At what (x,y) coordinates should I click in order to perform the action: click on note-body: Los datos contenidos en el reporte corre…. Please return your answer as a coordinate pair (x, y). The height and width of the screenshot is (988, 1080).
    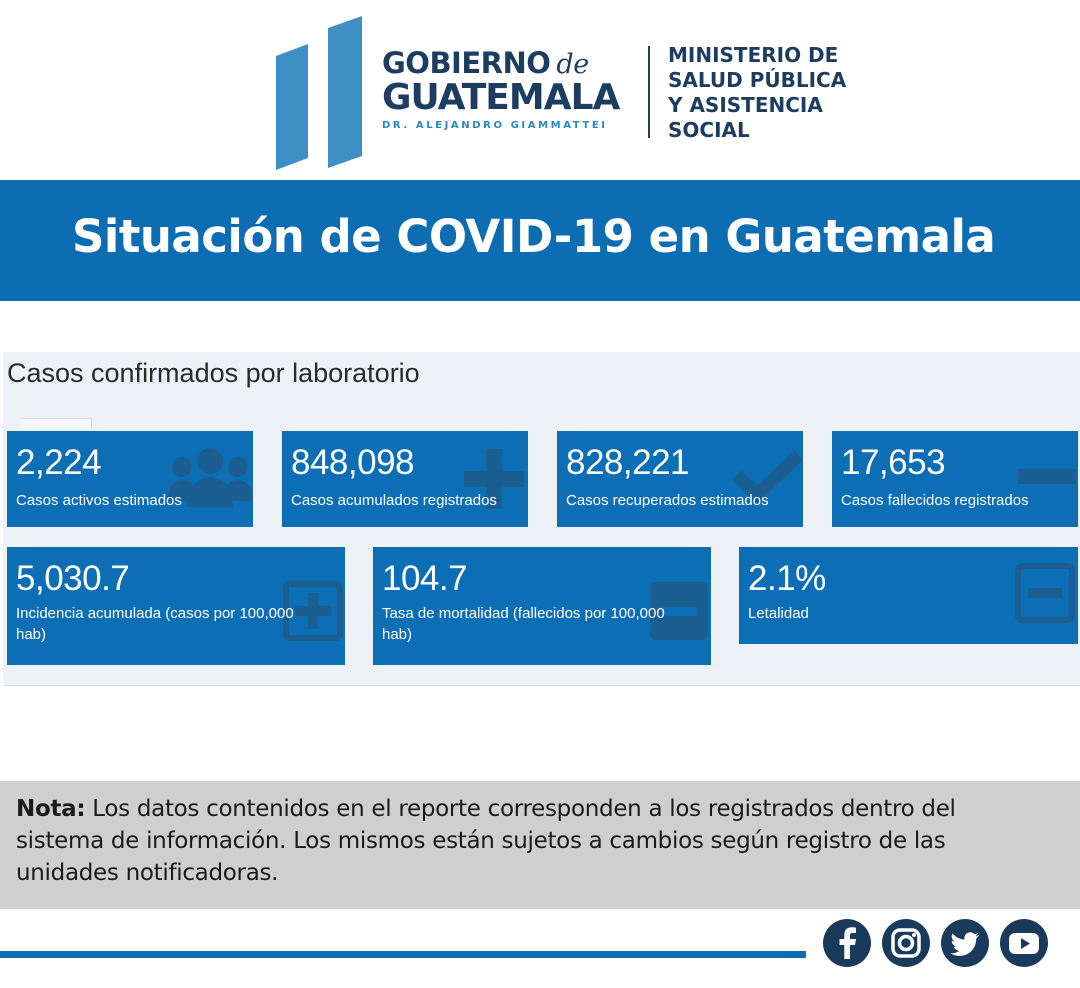
    Looking at the image, I should click on (486, 841).